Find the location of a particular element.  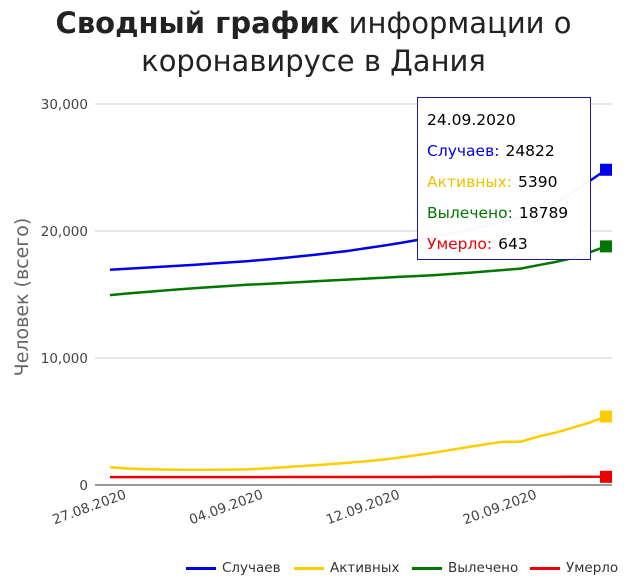

tooltip-row-active: Активных: 5390 is located at coordinates (508, 187).